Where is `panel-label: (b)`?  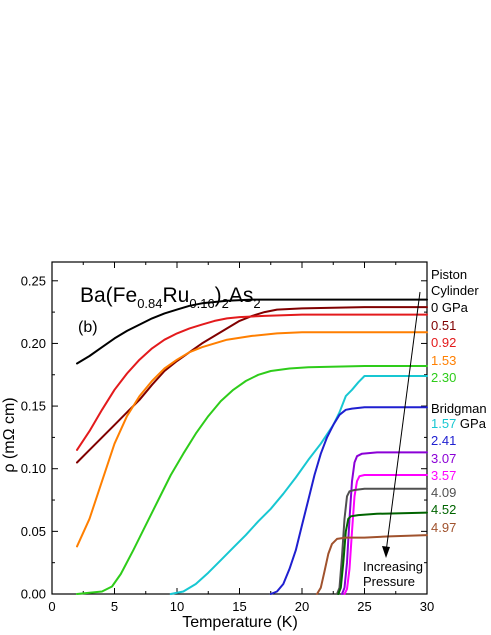
panel-label: (b) is located at coordinates (88, 327).